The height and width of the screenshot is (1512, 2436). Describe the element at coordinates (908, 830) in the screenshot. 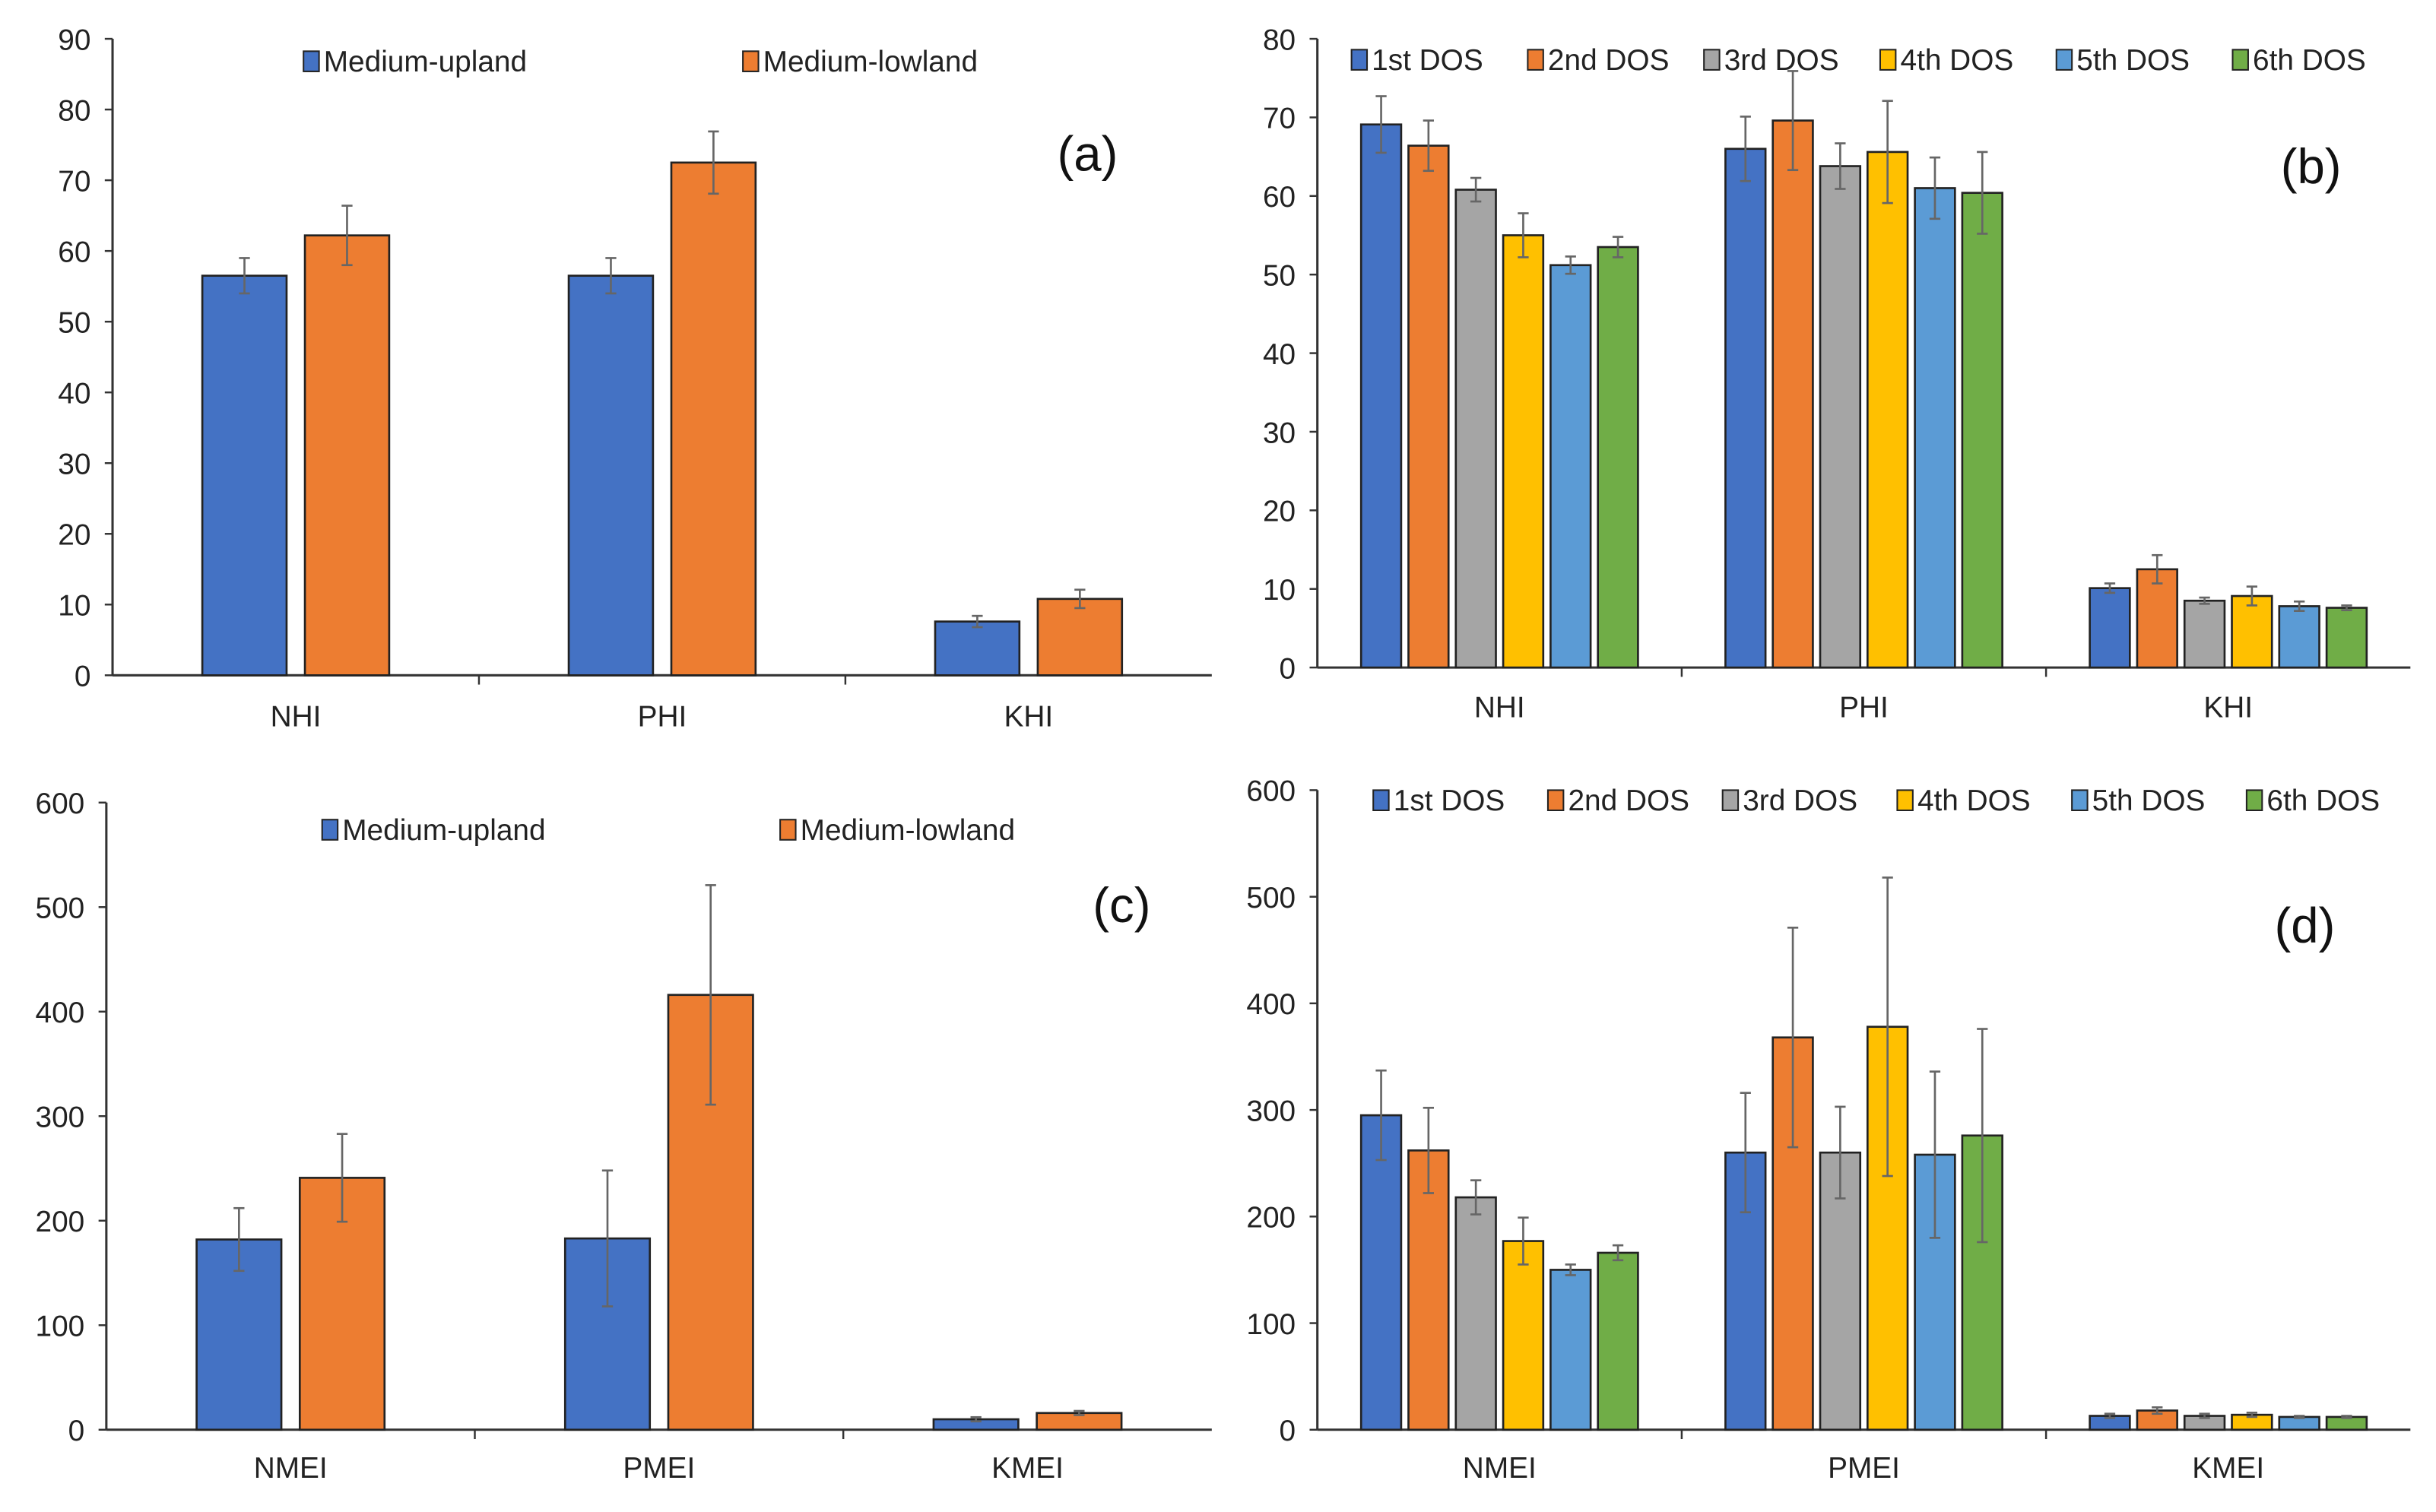

I see `legend-label: Medium-lowland` at that location.